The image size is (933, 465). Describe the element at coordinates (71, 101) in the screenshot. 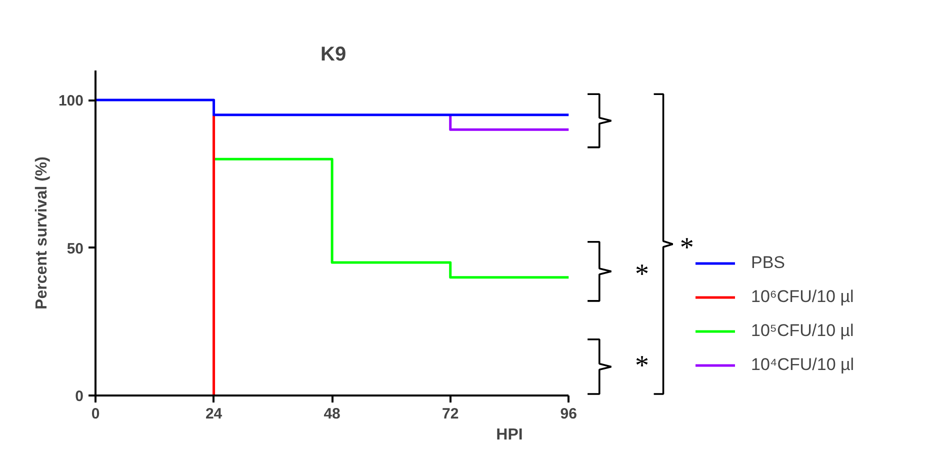

I see `y-tick-label: 100` at that location.